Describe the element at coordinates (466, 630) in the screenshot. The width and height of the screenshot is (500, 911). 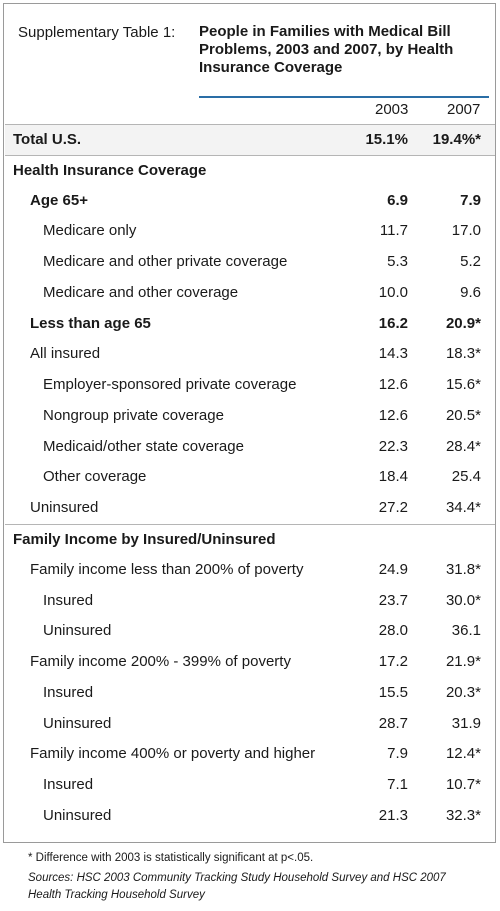
I see `value-2007: 36.1` at that location.